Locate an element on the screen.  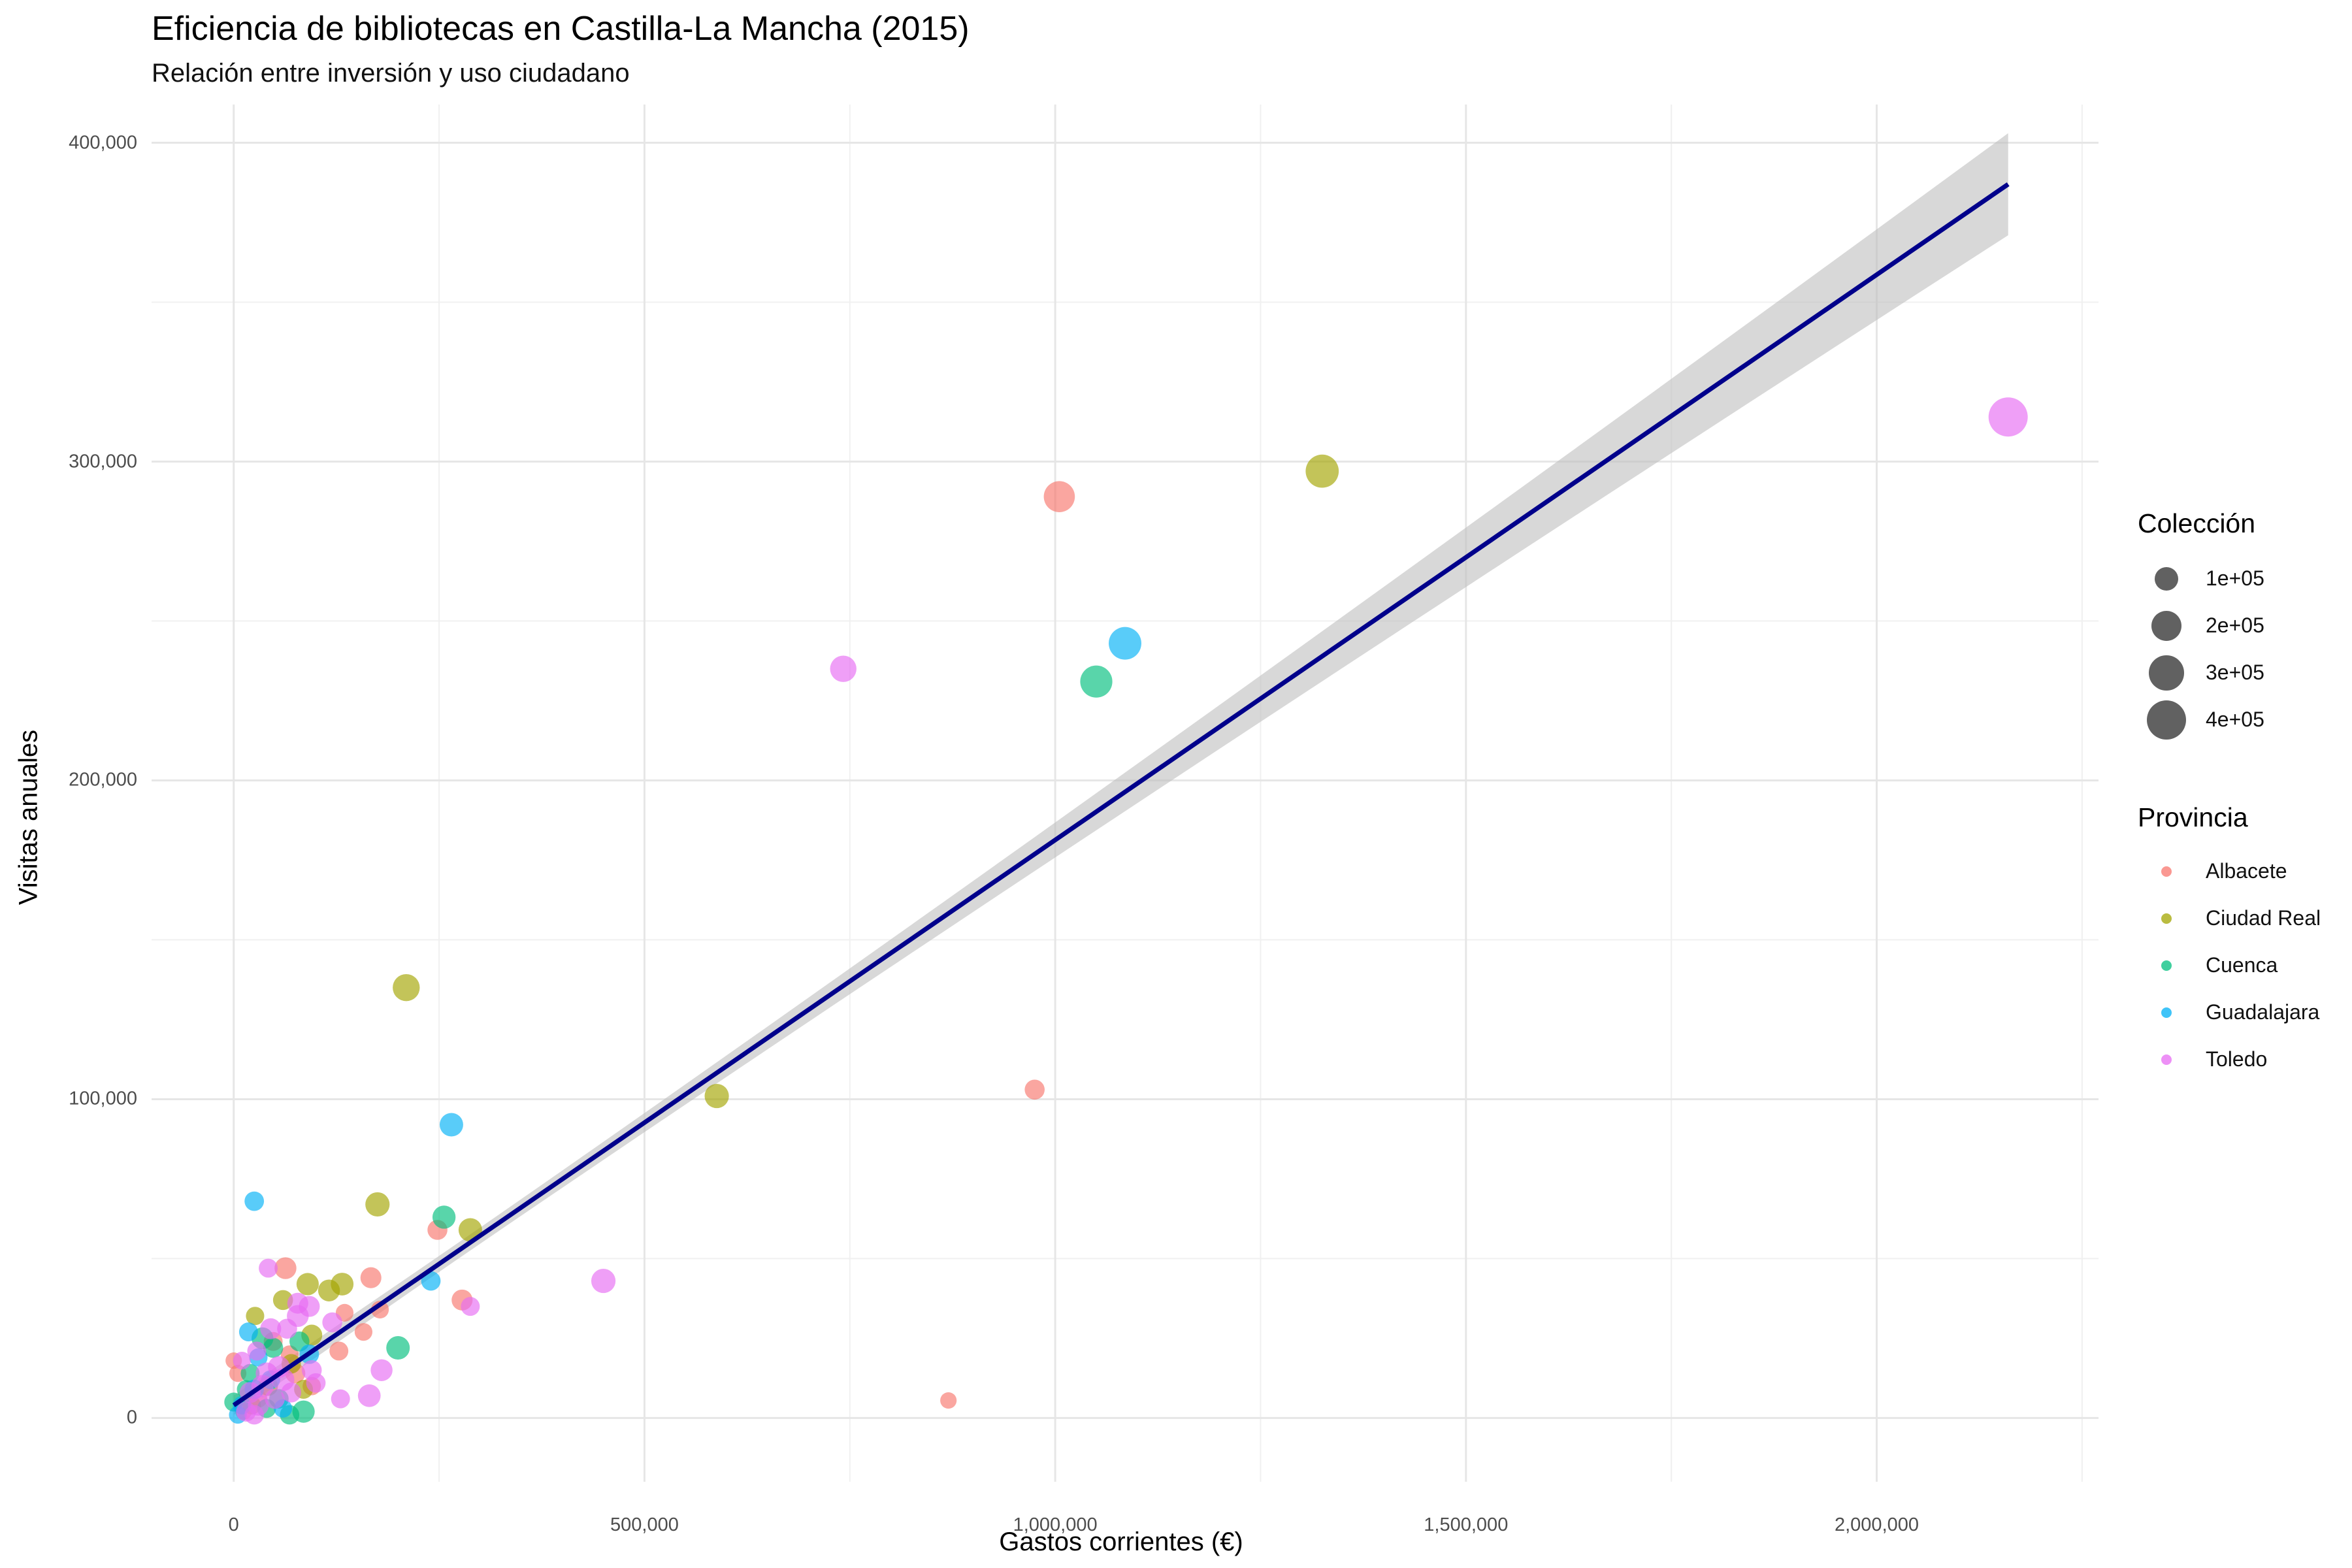
color-legend-label: Ciudad Real is located at coordinates (2263, 918).